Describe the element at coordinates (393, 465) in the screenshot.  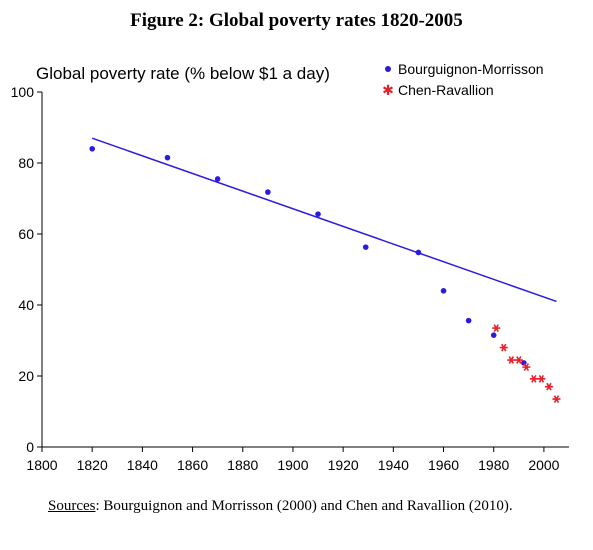
I see `x-tick-label: 1940` at that location.